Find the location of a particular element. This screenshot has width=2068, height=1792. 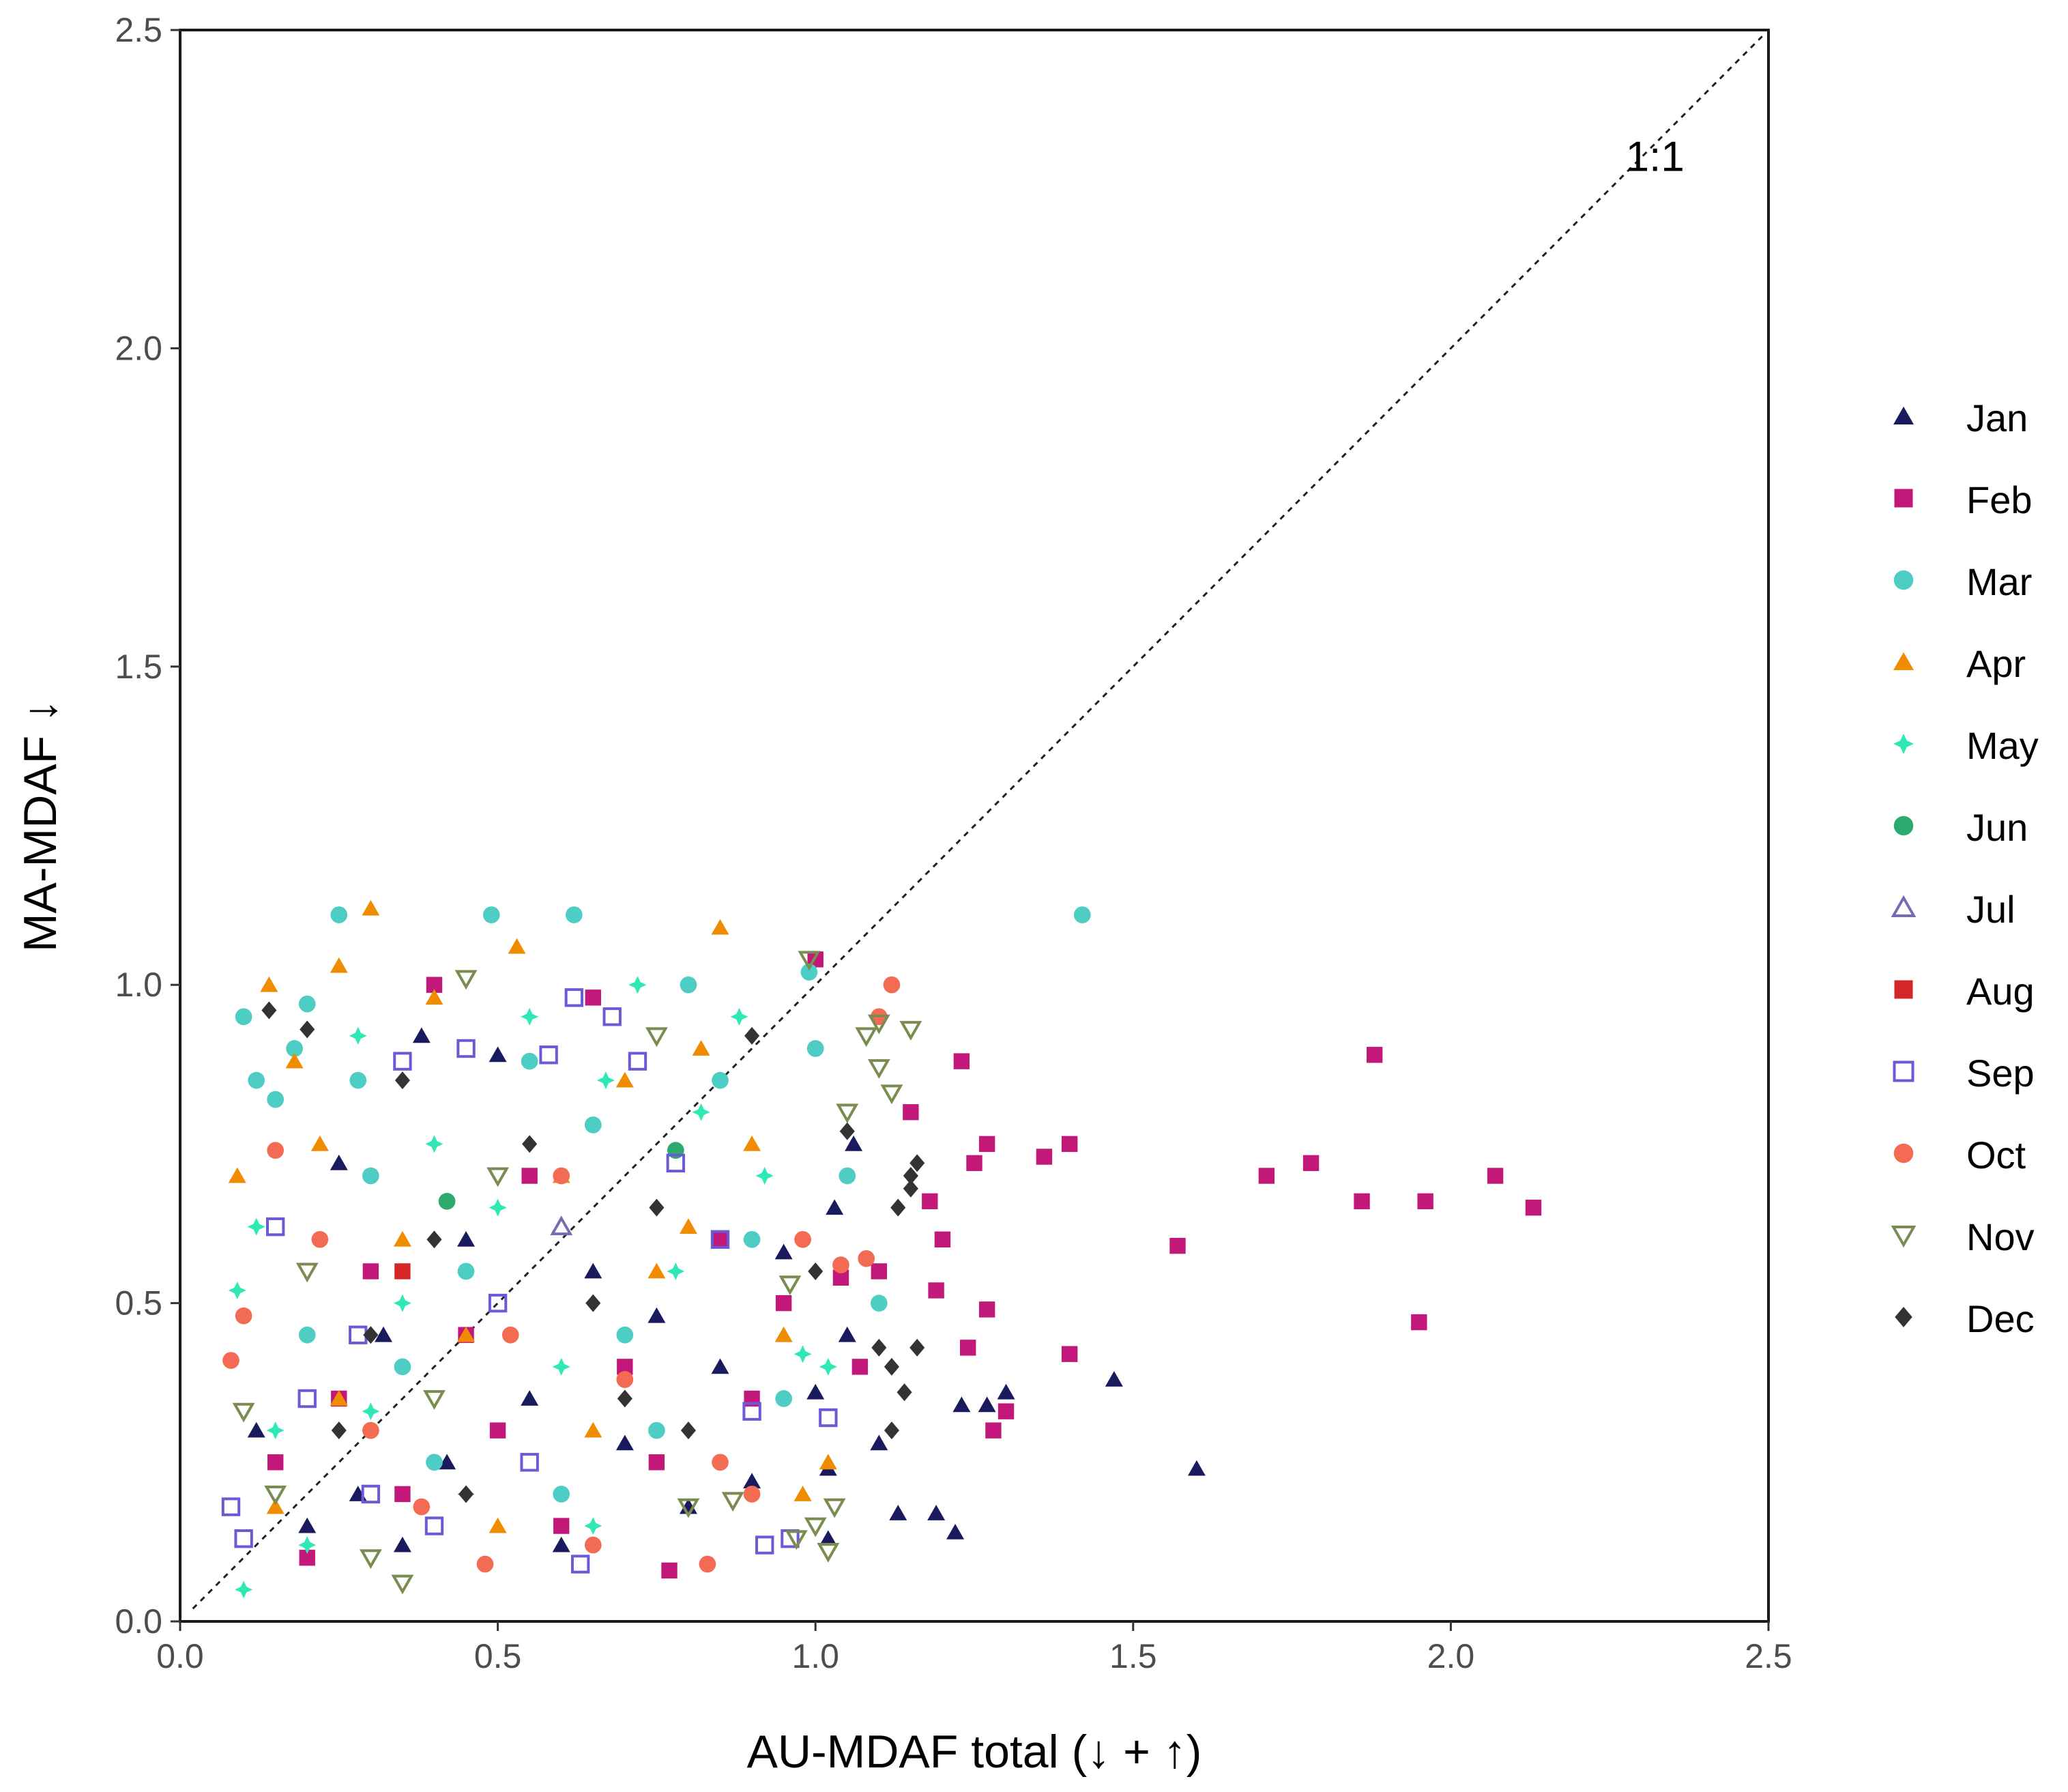

legend-item-jan: Jan is located at coordinates (1960, 417).